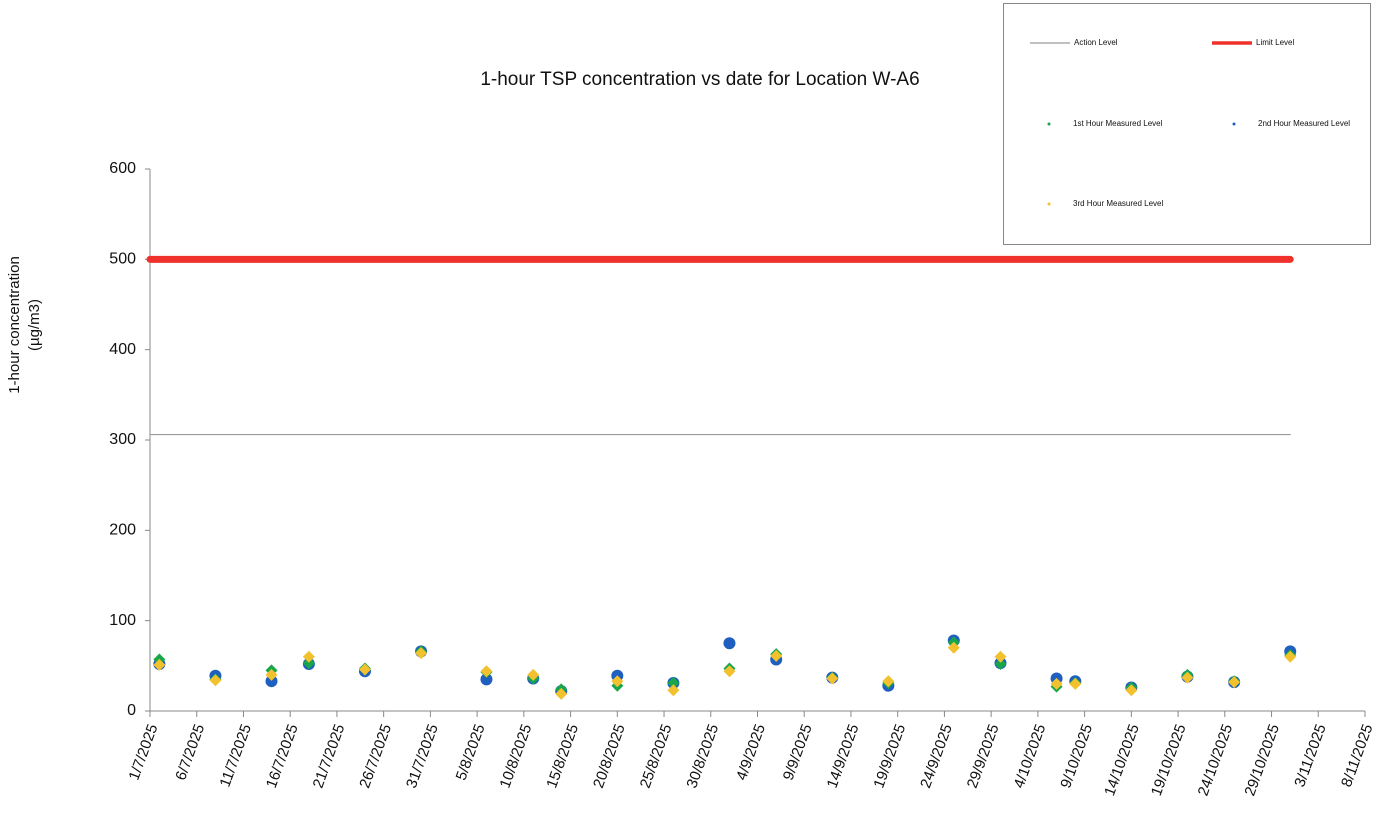 The height and width of the screenshot is (823, 1379). I want to click on x-tick-label: 9/9/2025, so click(798, 752).